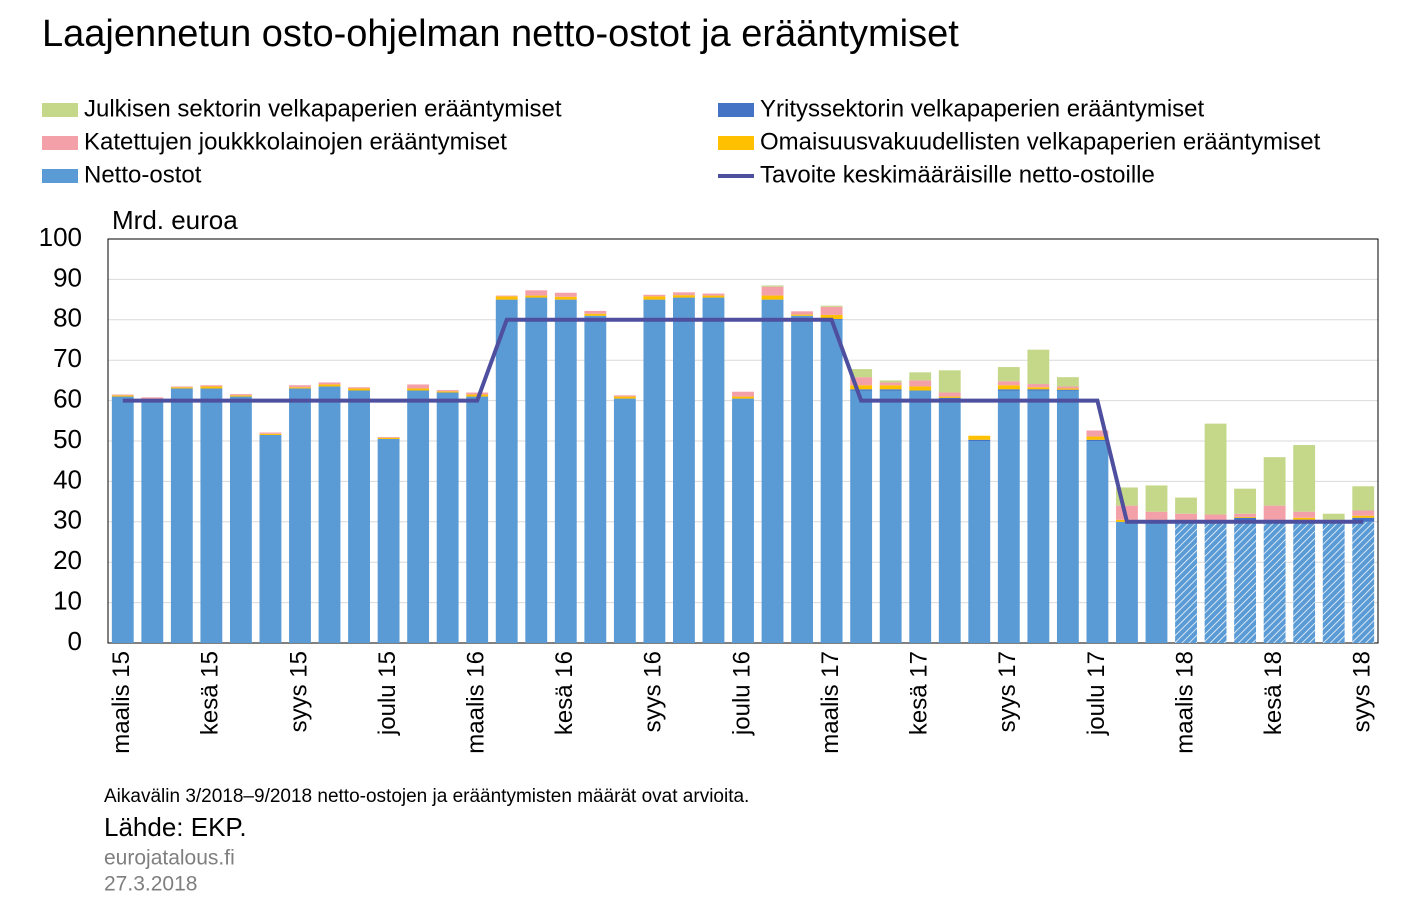  Describe the element at coordinates (210, 693) in the screenshot. I see `x-tick-label: kesä 15` at that location.